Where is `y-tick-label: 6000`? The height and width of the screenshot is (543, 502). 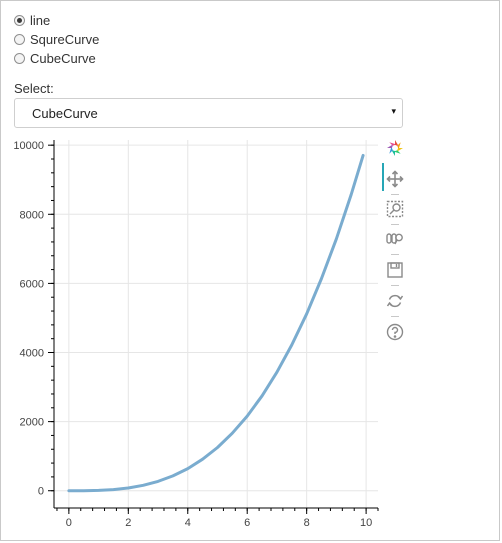 y-tick-label: 6000 is located at coordinates (32, 284).